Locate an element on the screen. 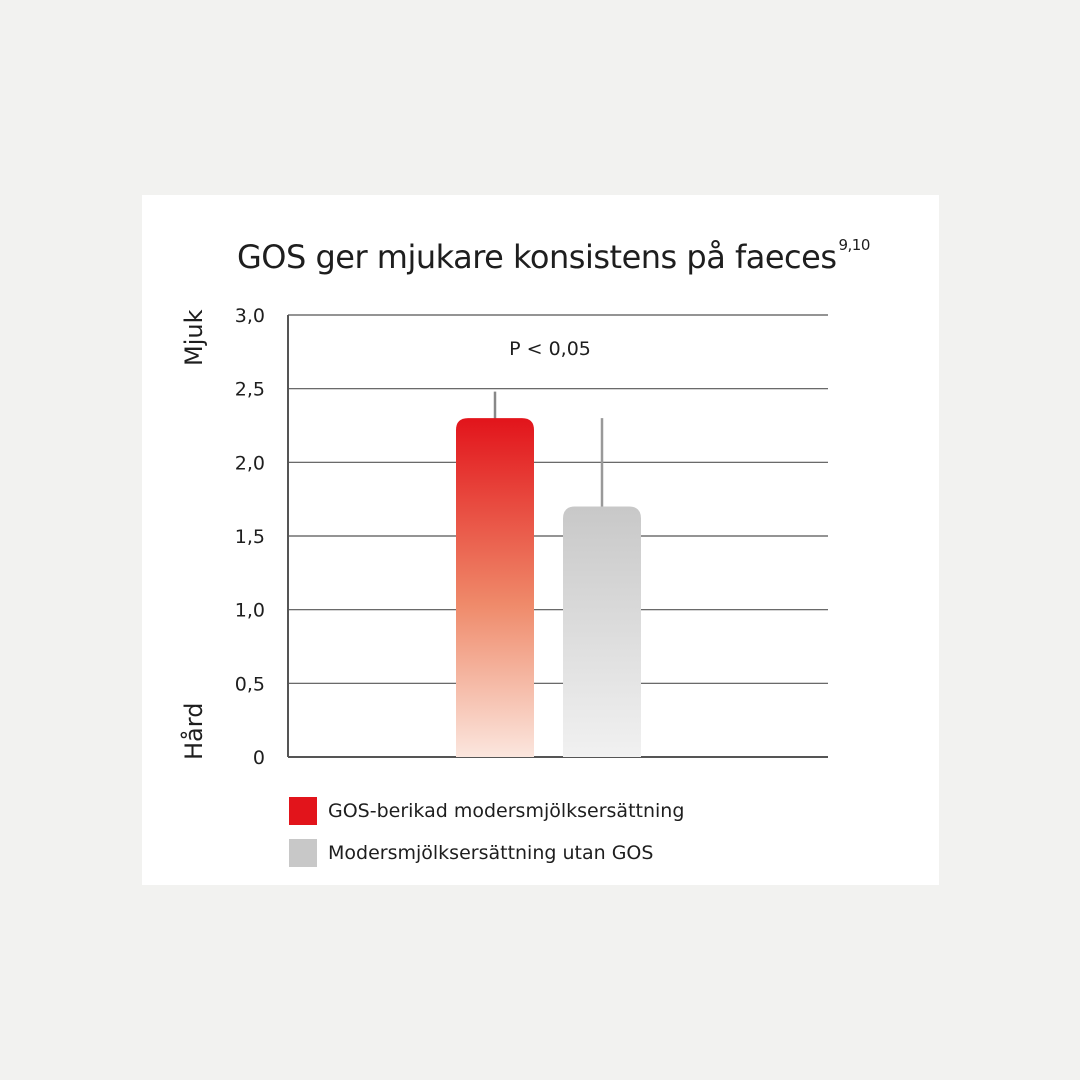  y-tick-label: 0,5 is located at coordinates (250, 684).